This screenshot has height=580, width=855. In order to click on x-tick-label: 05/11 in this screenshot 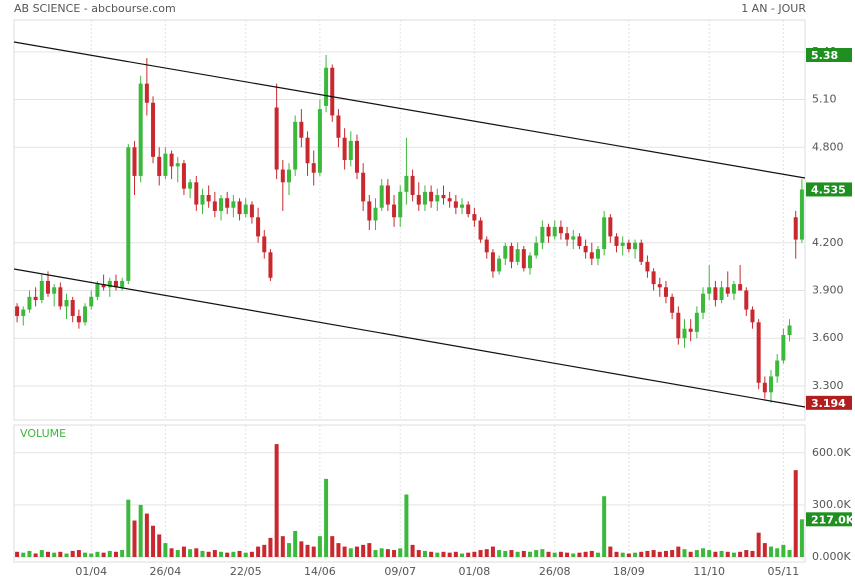, I will do `click(784, 571)`.